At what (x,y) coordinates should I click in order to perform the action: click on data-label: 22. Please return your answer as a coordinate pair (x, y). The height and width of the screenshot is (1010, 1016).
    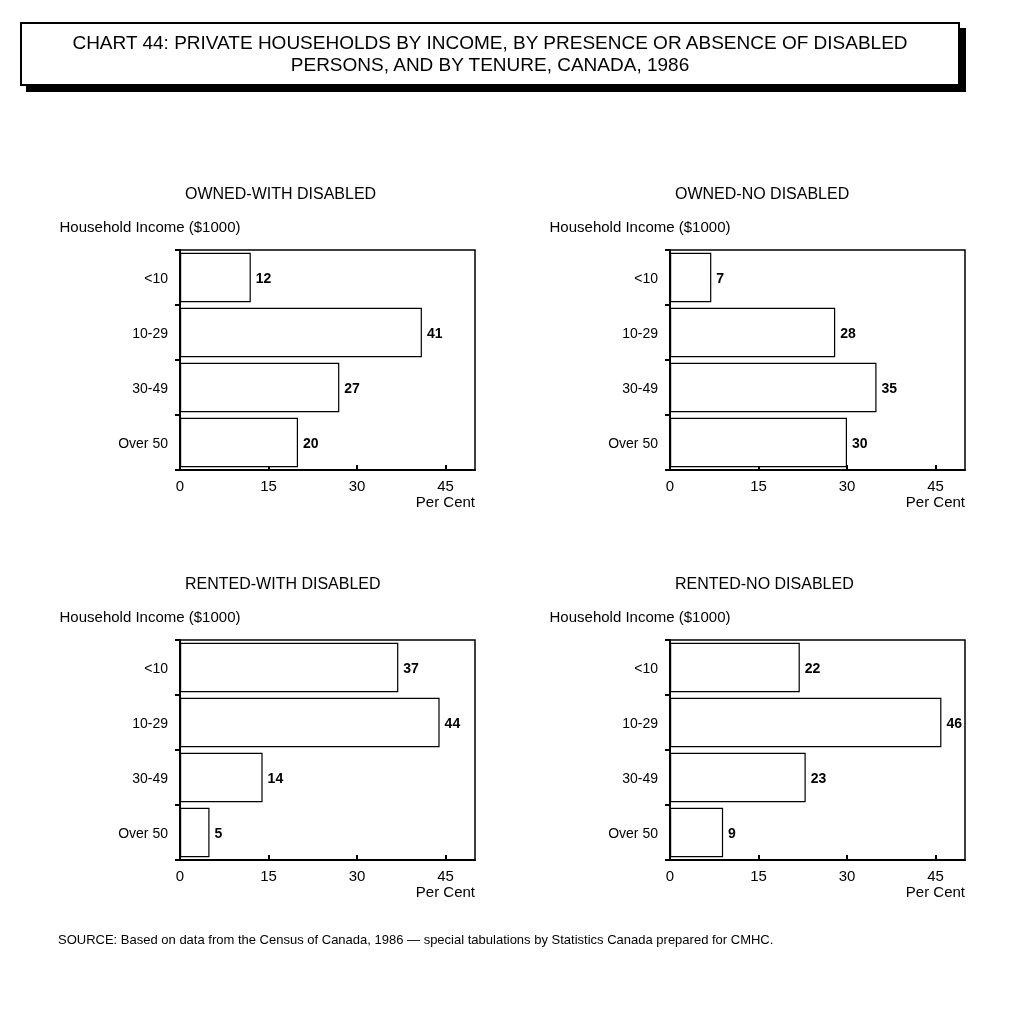
    Looking at the image, I should click on (812, 667).